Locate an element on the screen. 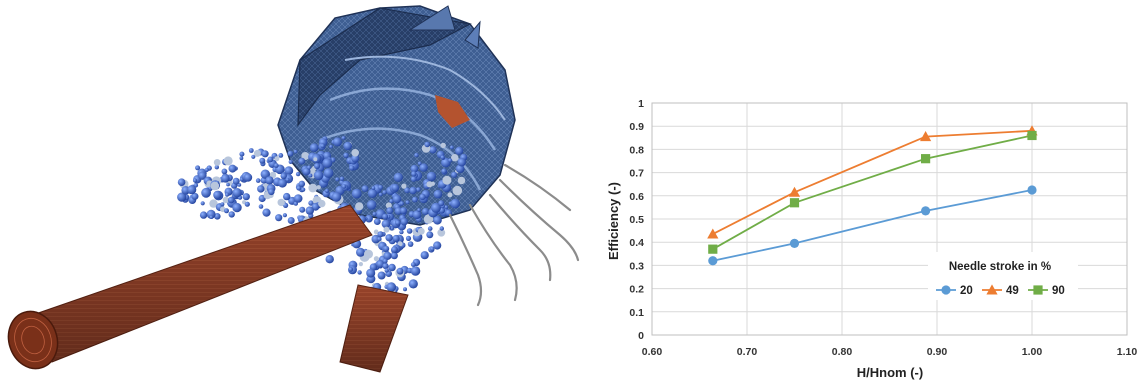 This screenshot has height=390, width=1141. chart-legend: Needle stroke in % 20 49 90 is located at coordinates (1003, 276).